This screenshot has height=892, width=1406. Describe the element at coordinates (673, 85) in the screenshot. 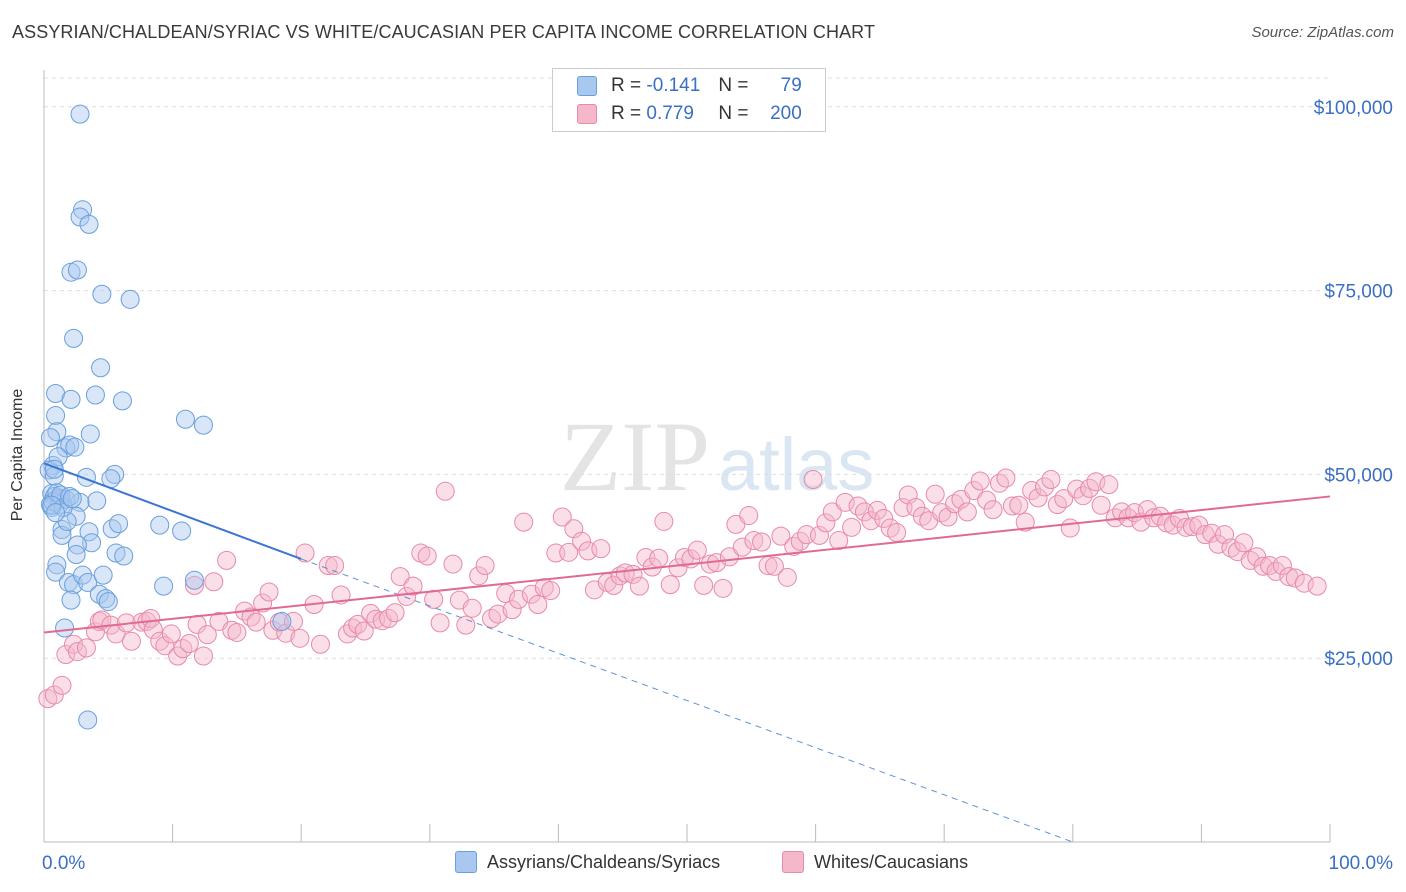

I see `legend-r-value-assyrians: -0.141` at that location.